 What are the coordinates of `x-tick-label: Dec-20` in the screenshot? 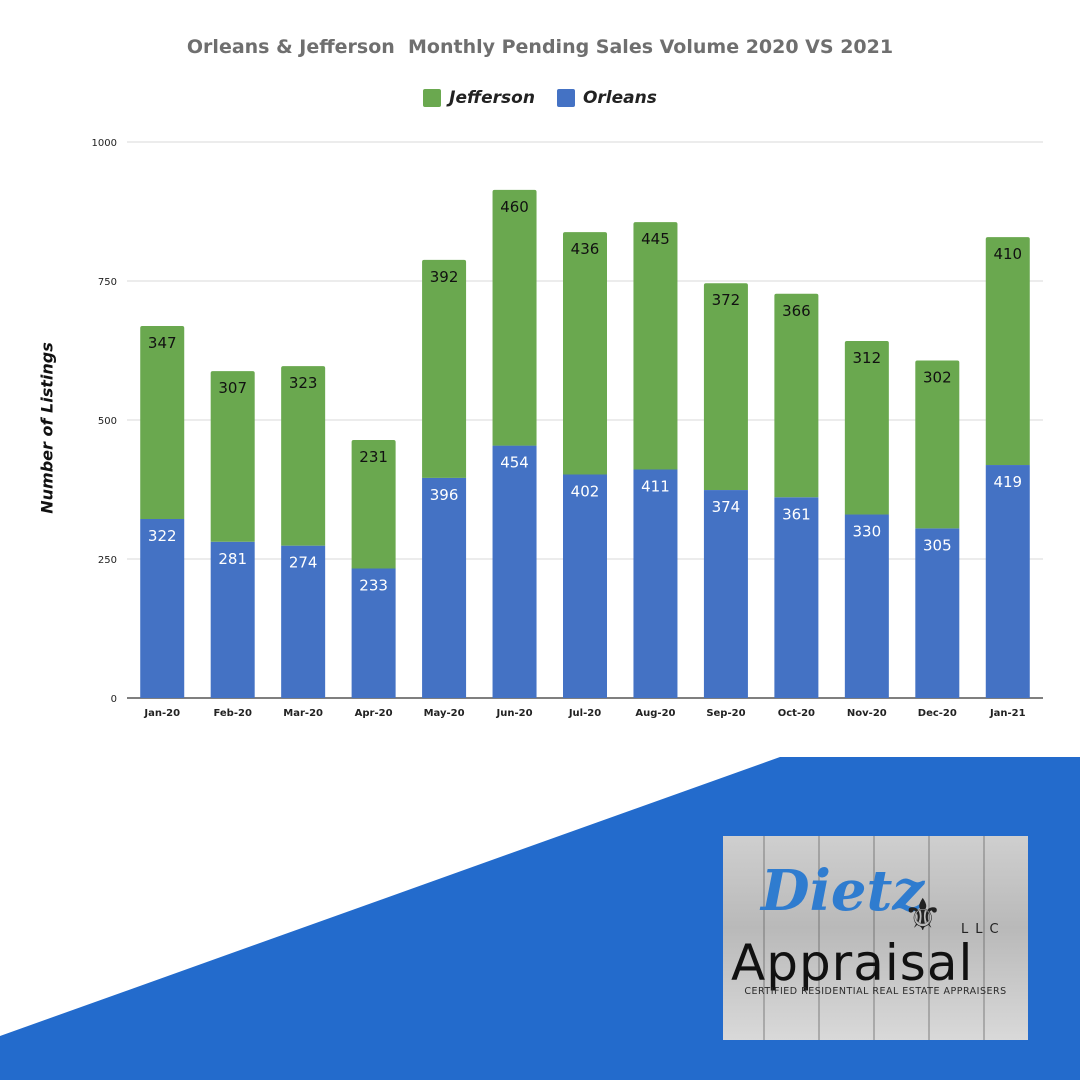 It's located at (937, 713).